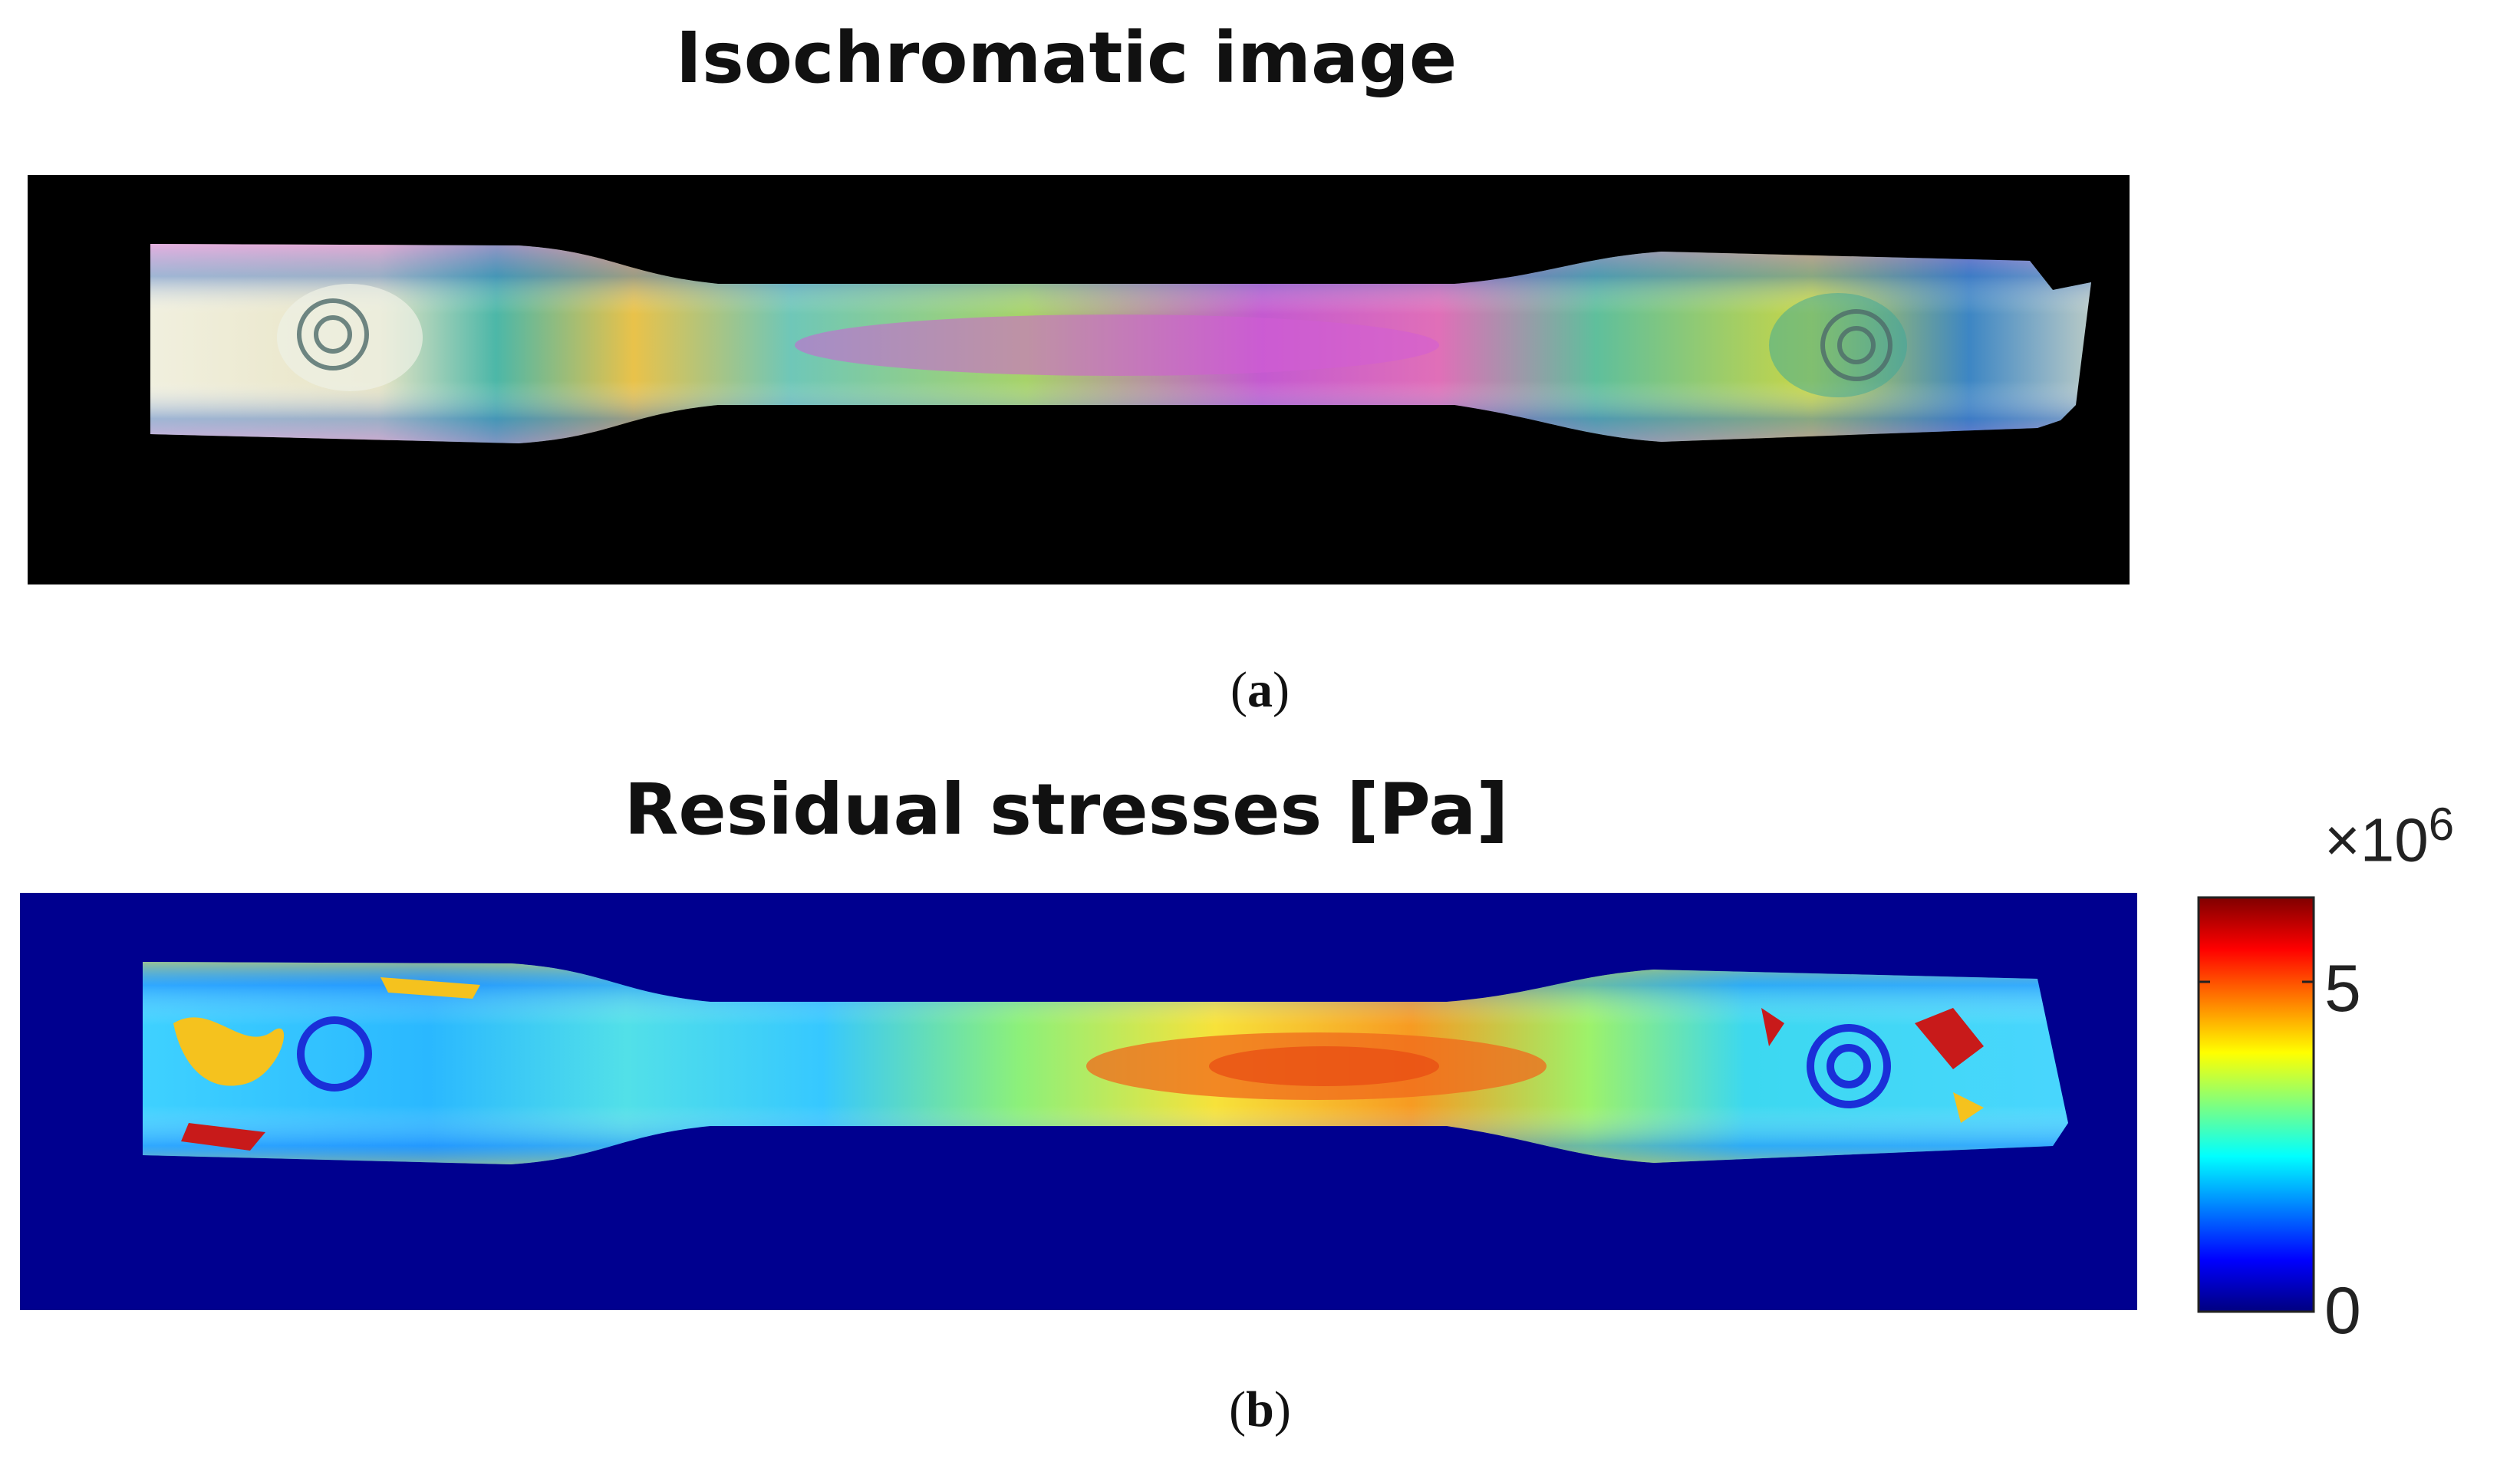  I want to click on panel-b-title: Residual stresses [Pa], so click(1066, 810).